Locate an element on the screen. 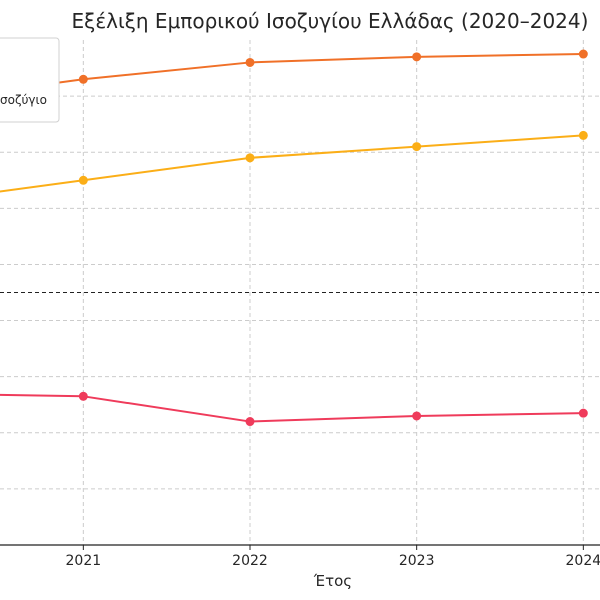  x-tick-label: 2023 is located at coordinates (417, 561).